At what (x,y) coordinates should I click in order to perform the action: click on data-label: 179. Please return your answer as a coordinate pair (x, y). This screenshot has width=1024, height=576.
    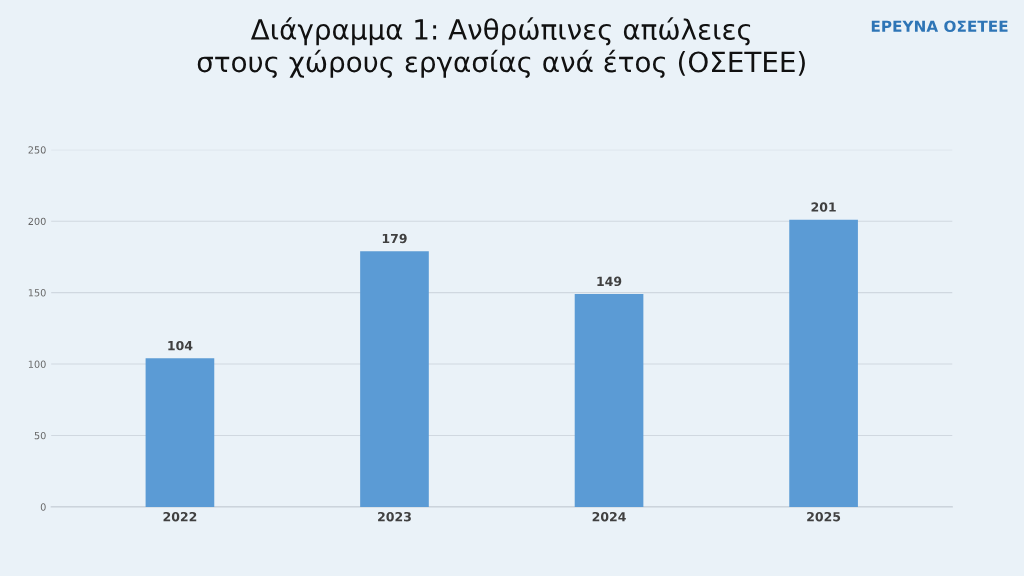
    Looking at the image, I should click on (394, 238).